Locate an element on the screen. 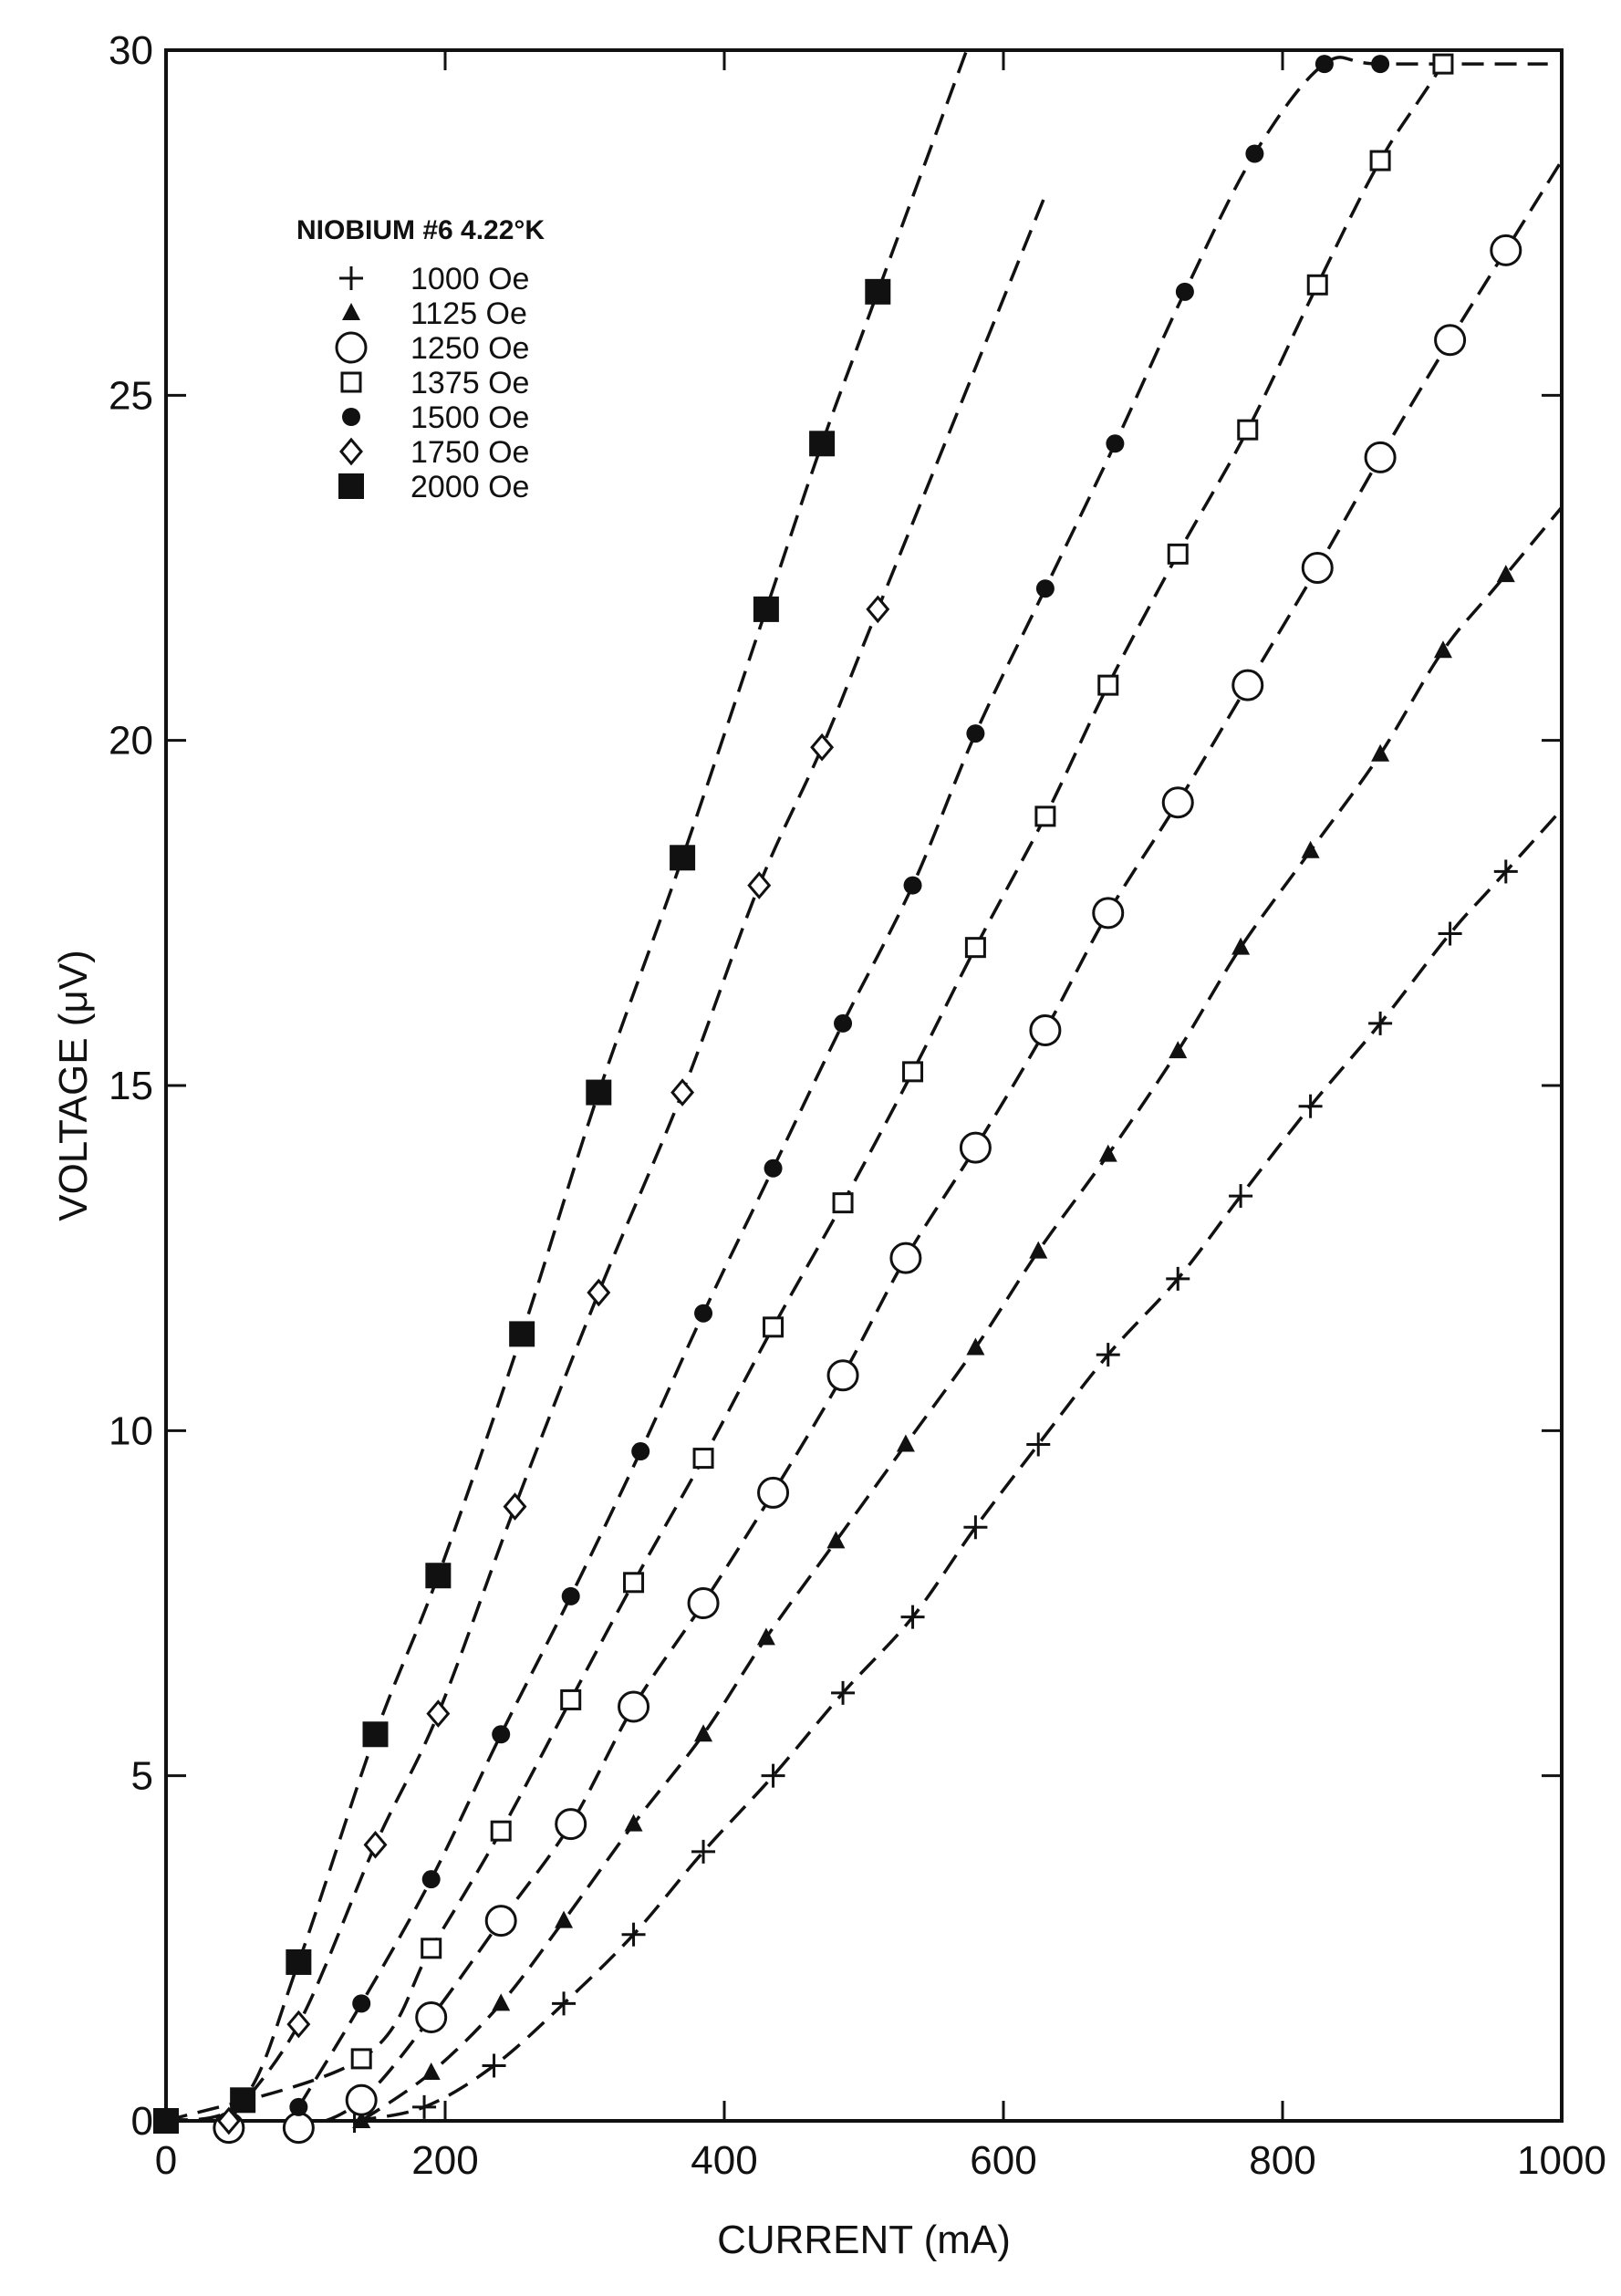 This screenshot has height=2296, width=1621. legend-marker-1375-oe is located at coordinates (351, 382).